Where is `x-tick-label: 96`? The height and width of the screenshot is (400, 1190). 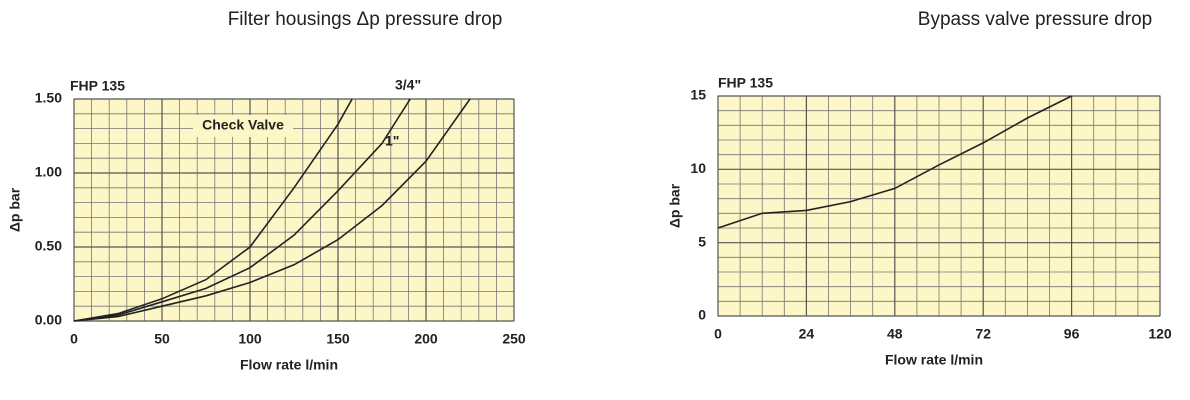 x-tick-label: 96 is located at coordinates (1072, 334).